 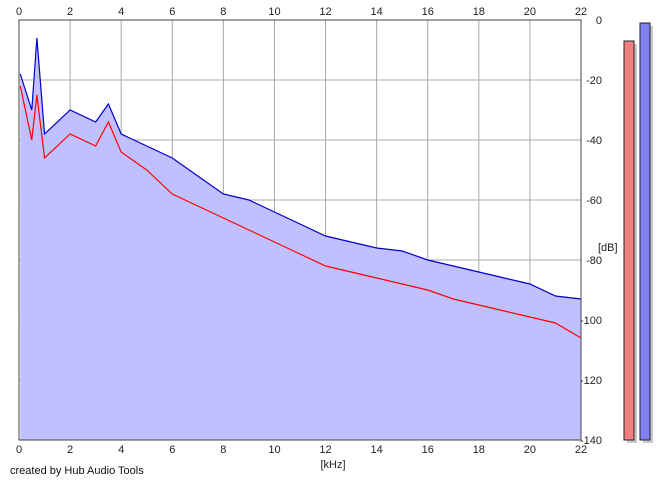 What do you see at coordinates (530, 12) in the screenshot?
I see `x-tick-label-top: 20` at bounding box center [530, 12].